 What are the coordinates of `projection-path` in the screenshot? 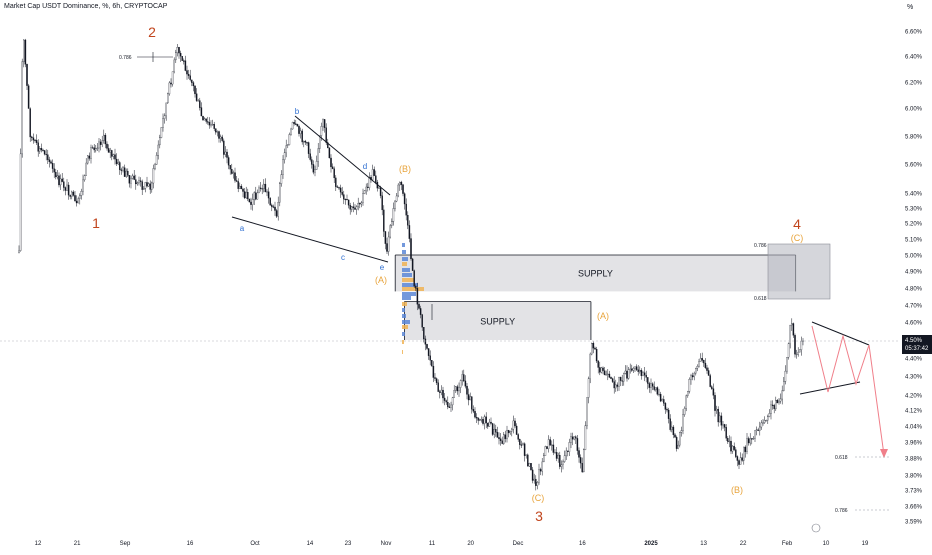 It's located at (848, 390).